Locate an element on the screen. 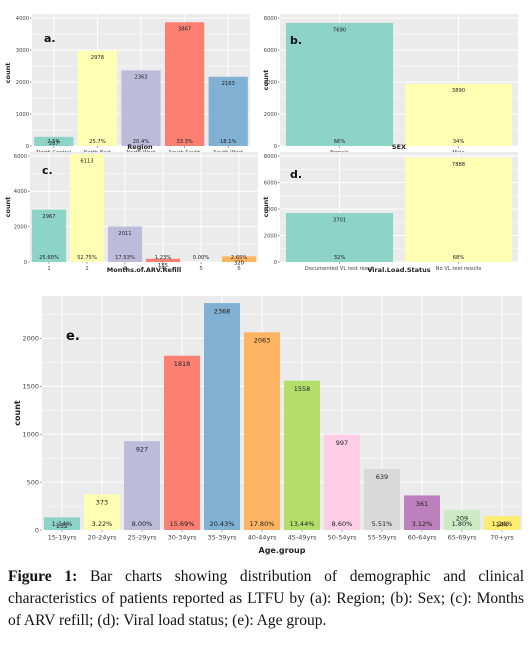  data-label-percent: 8.00% is located at coordinates (142, 524).